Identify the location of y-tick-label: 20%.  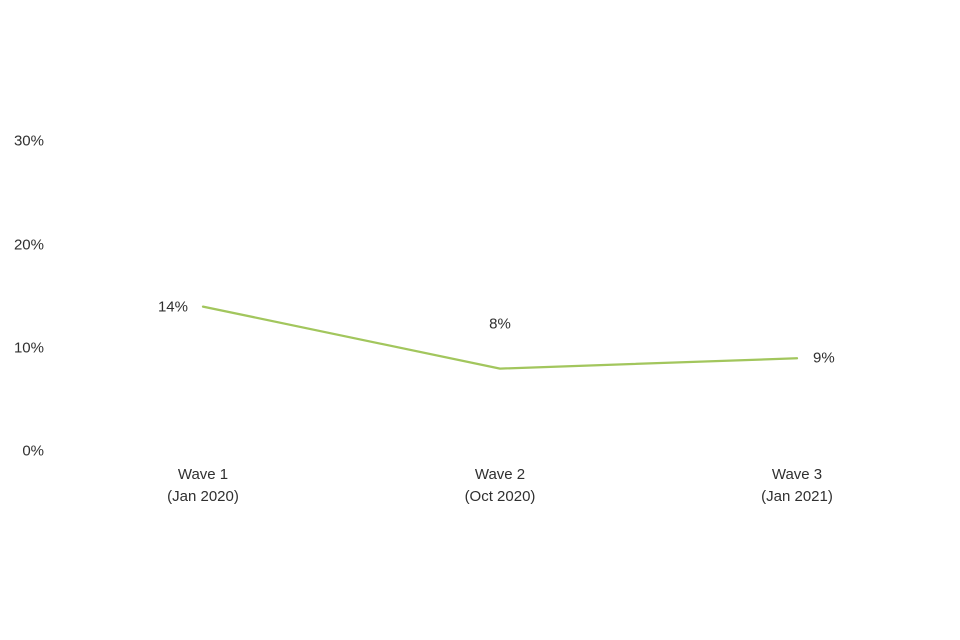
(28, 245).